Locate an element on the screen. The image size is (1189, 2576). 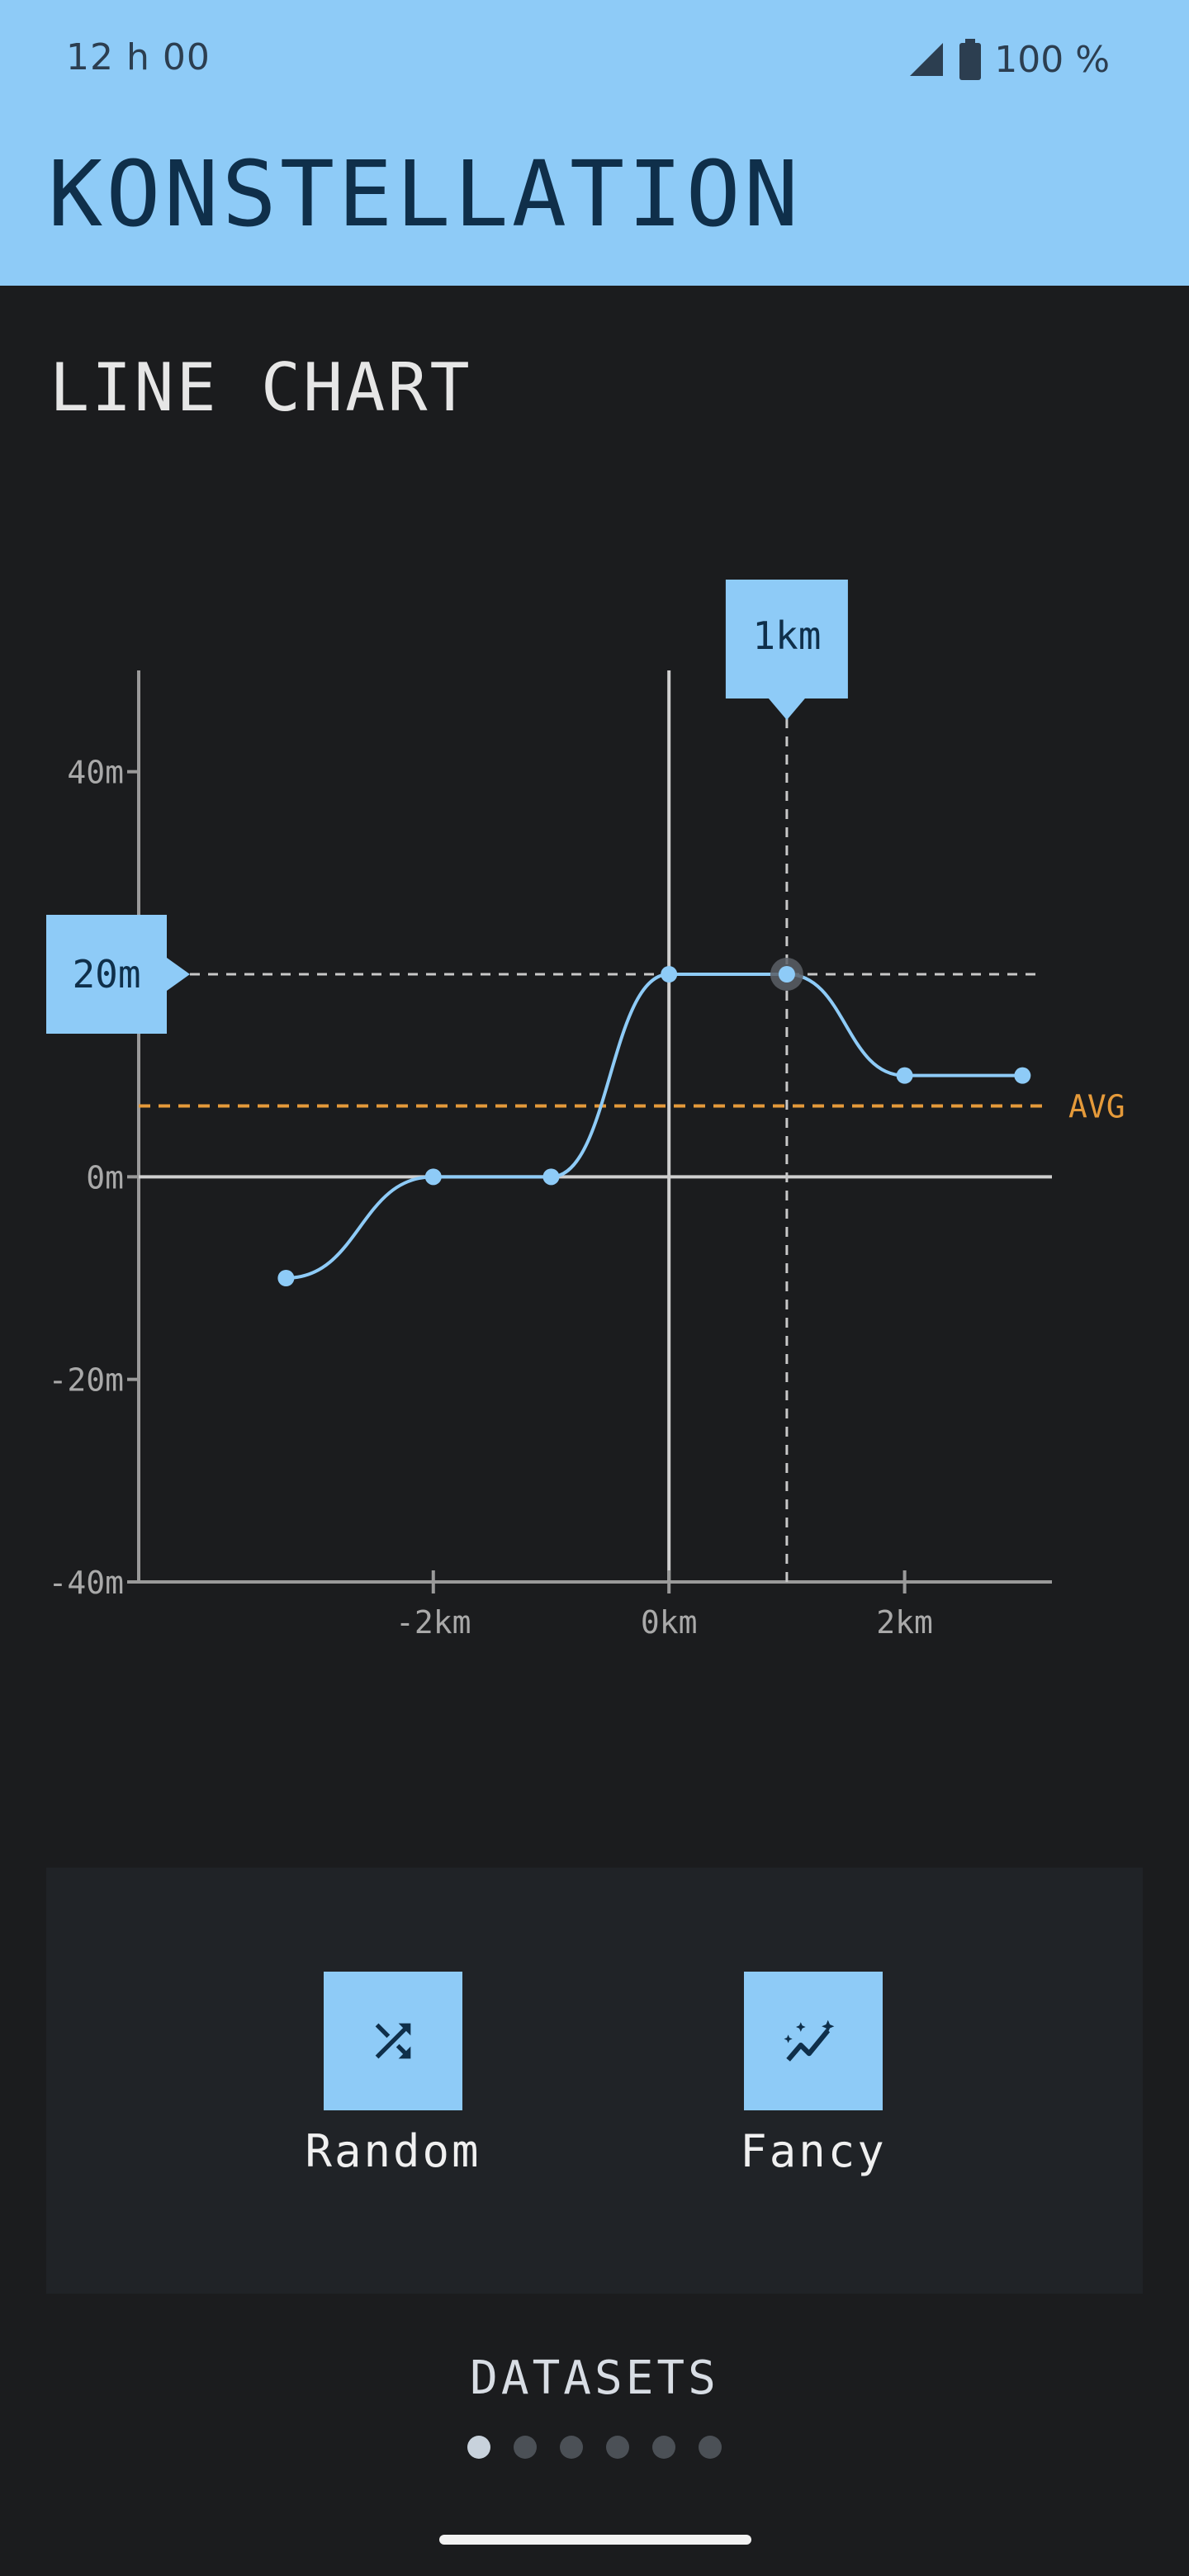
random-dataset-button: Random is located at coordinates (393, 2074).